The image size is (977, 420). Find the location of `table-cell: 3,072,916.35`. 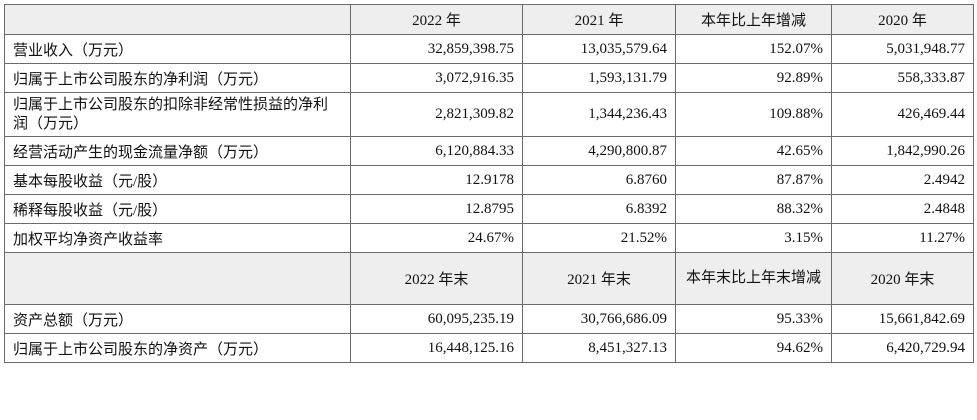

table-cell: 3,072,916.35 is located at coordinates (436, 78).